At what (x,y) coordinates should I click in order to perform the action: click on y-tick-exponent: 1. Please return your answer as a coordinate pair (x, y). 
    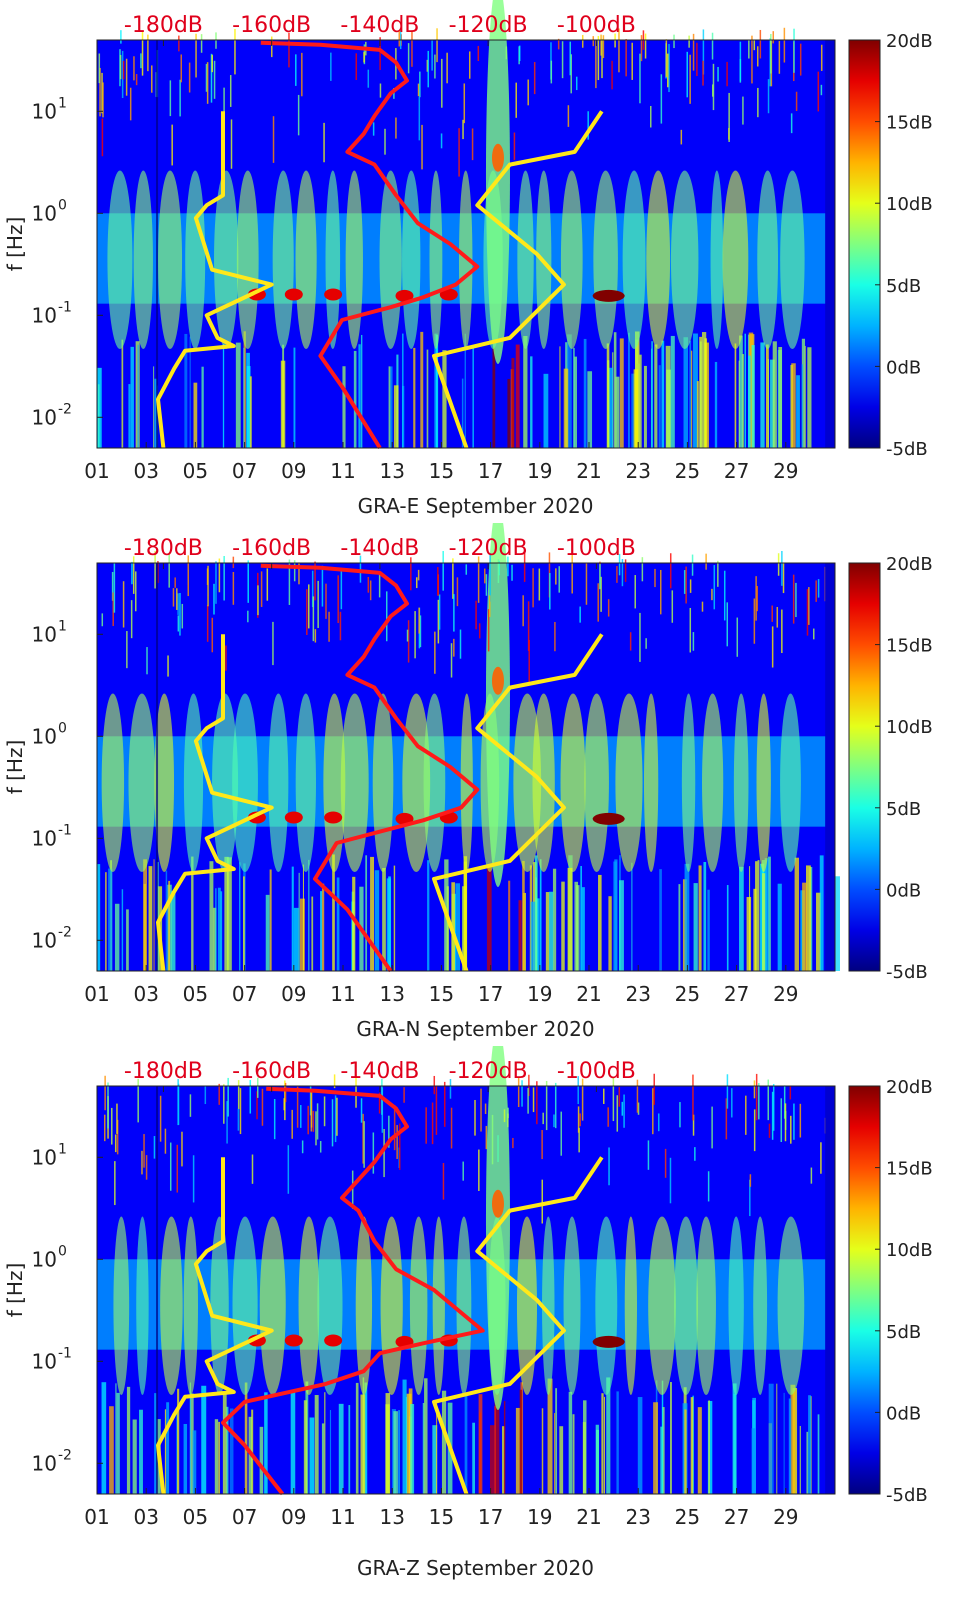
    Looking at the image, I should click on (62, 1149).